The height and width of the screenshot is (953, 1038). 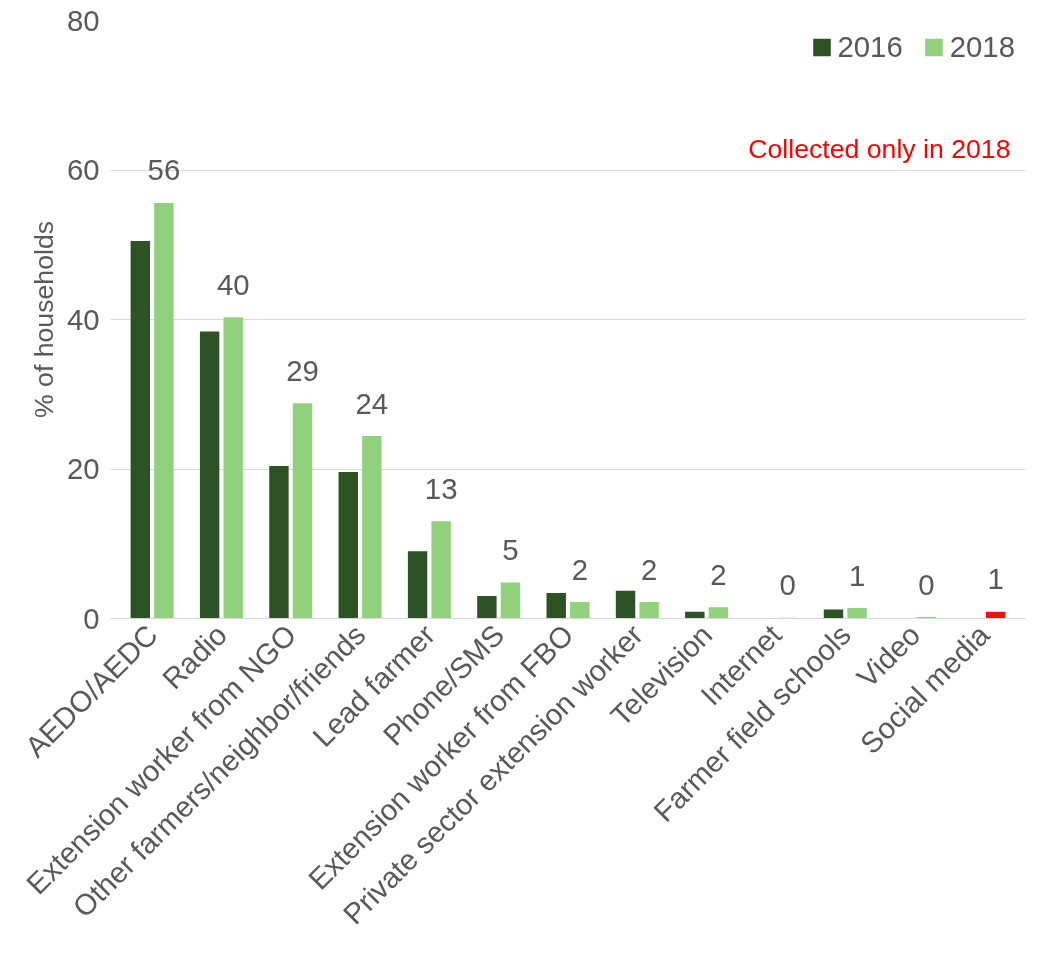 What do you see at coordinates (510, 550) in the screenshot?
I see `data-label: 5` at bounding box center [510, 550].